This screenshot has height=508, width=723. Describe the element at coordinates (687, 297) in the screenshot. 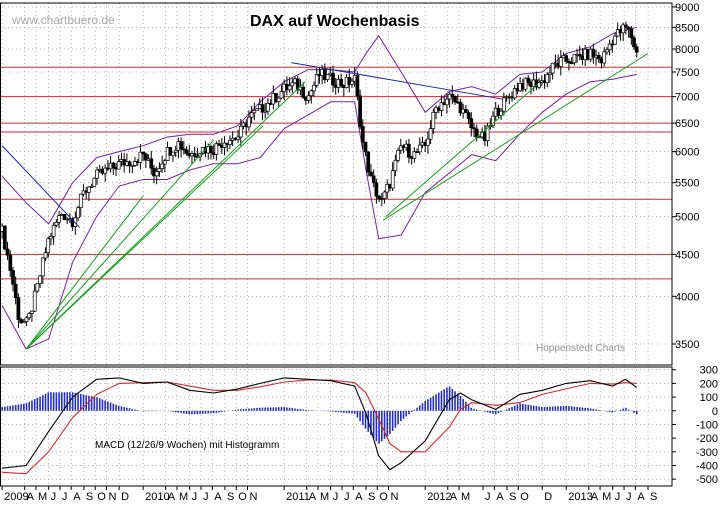

I see `price-tick-label: 4000` at that location.